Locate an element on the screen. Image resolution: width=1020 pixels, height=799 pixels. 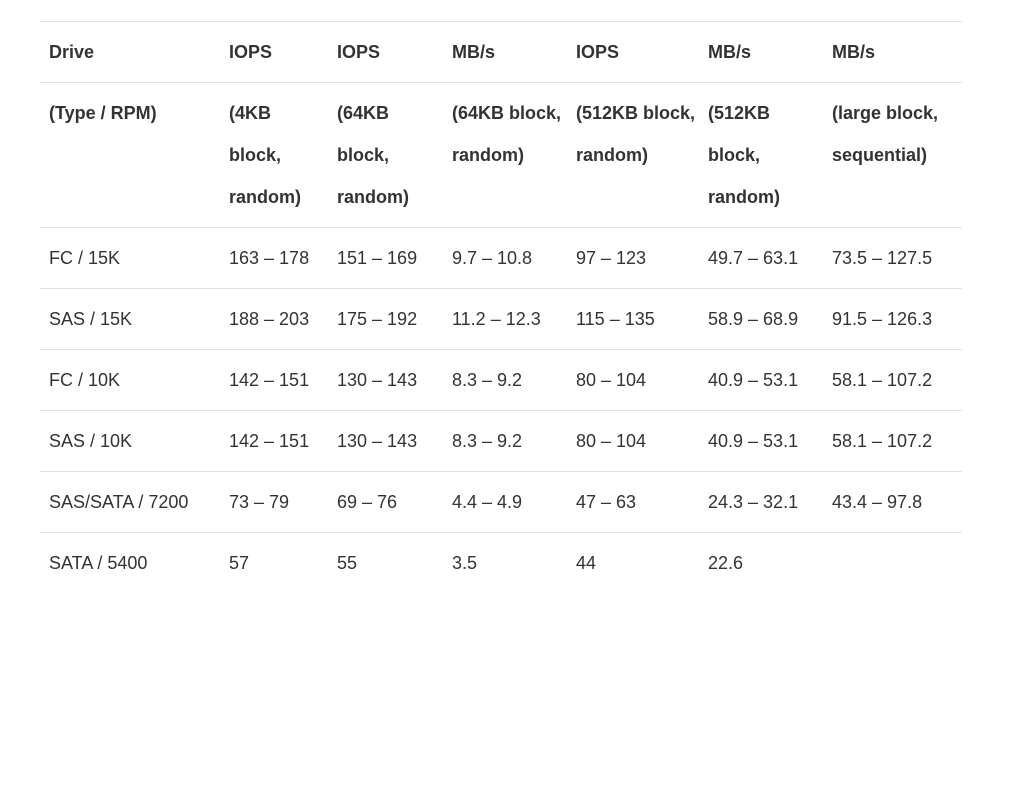
table-cell: 69 – 76 is located at coordinates (385, 502).